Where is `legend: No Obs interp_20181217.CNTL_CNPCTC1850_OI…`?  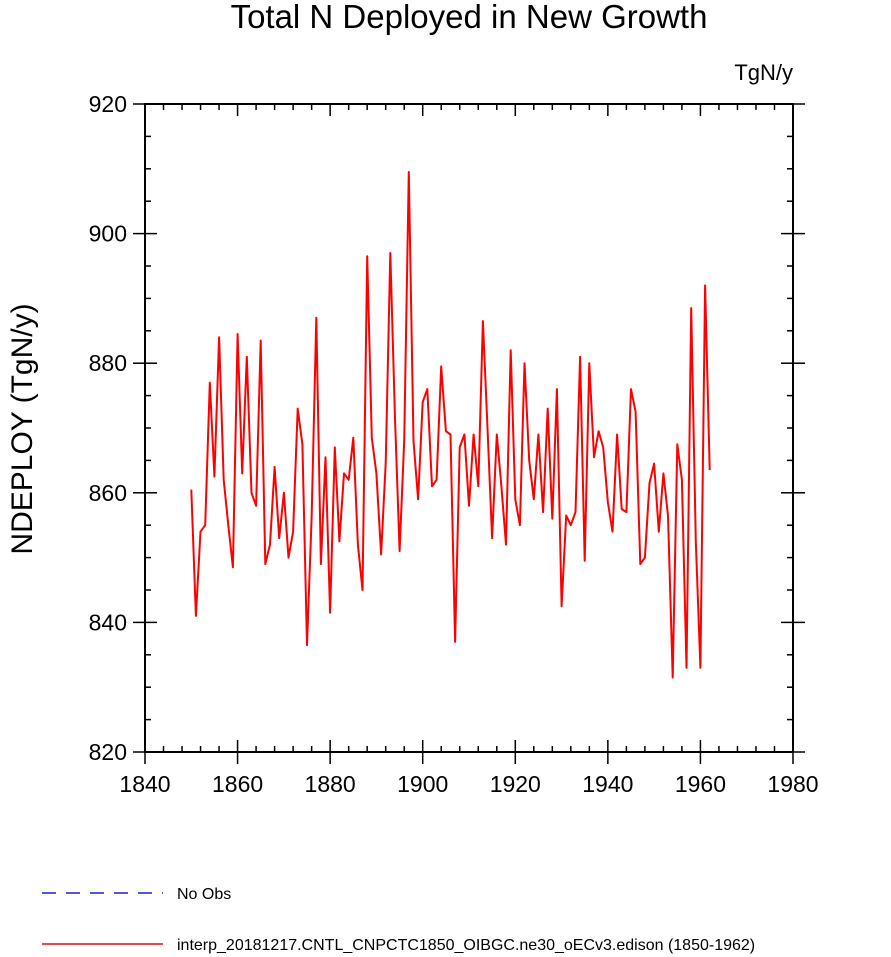 legend: No Obs interp_20181217.CNTL_CNPCTC1850_OI… is located at coordinates (398, 920).